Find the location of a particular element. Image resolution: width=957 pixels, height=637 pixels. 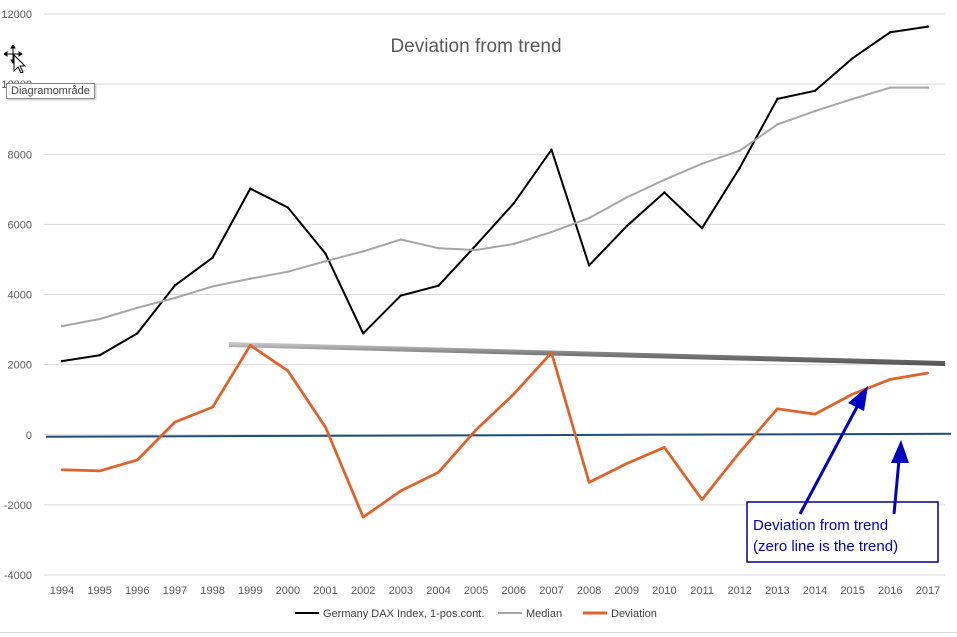

zero-trend-line is located at coordinates (498, 435).